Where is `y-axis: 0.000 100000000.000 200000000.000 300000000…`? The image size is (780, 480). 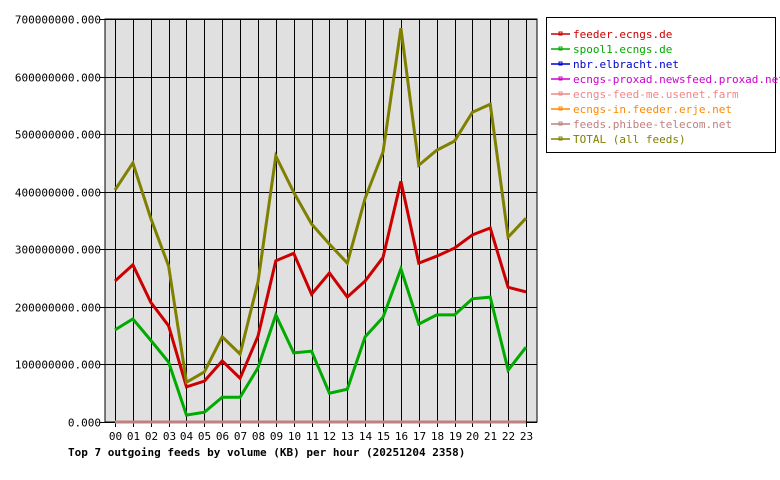
y-axis: 0.000 100000000.000 200000000.000 300000000… is located at coordinates (58, 222).